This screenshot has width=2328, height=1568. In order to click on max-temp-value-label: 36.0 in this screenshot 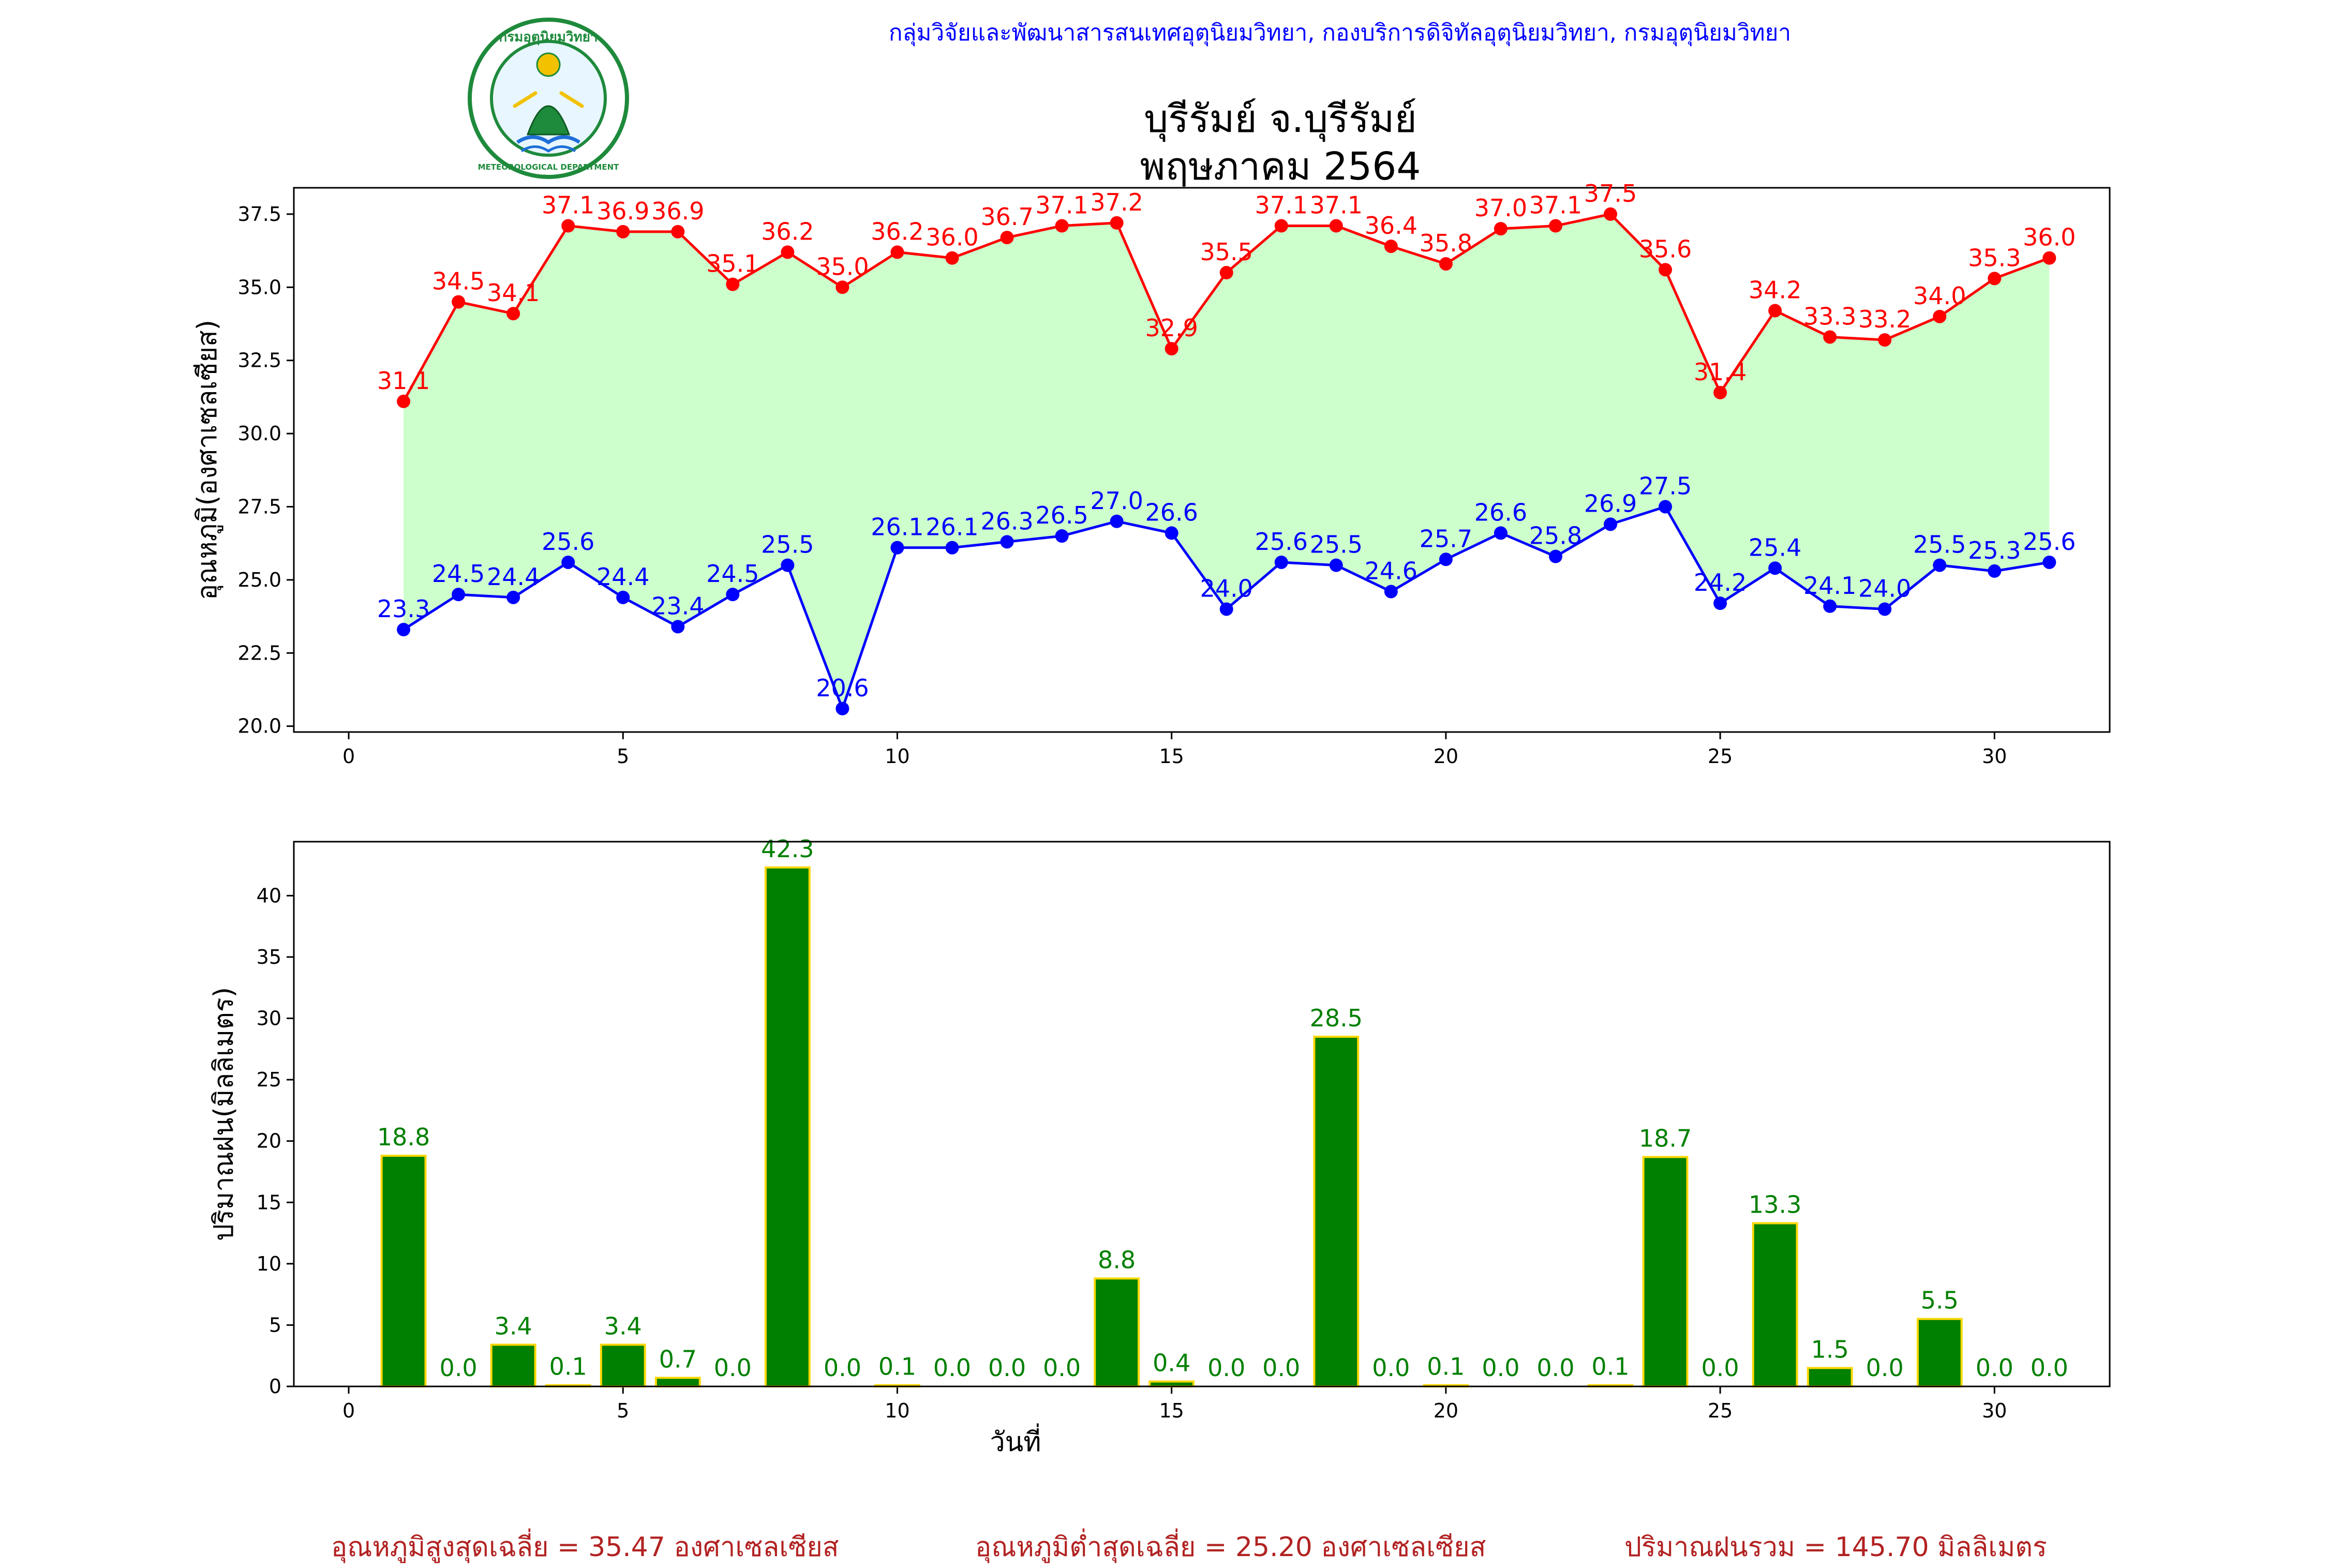, I will do `click(2049, 237)`.